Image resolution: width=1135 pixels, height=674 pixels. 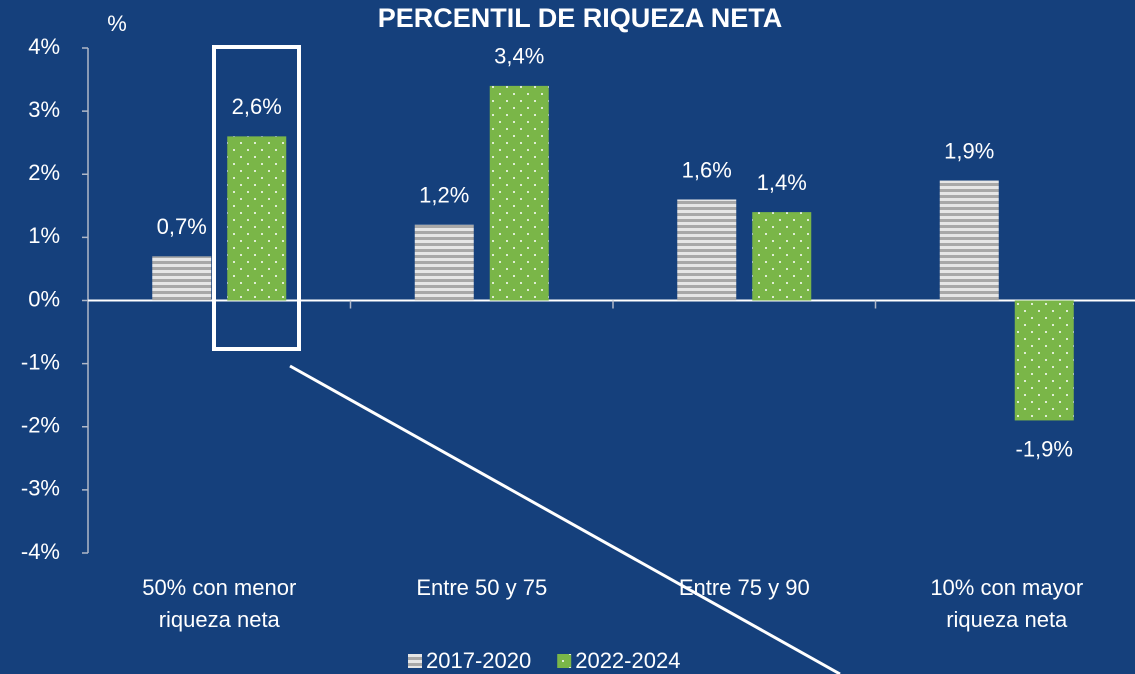 What do you see at coordinates (1044, 448) in the screenshot?
I see `data-label: -1,9%` at bounding box center [1044, 448].